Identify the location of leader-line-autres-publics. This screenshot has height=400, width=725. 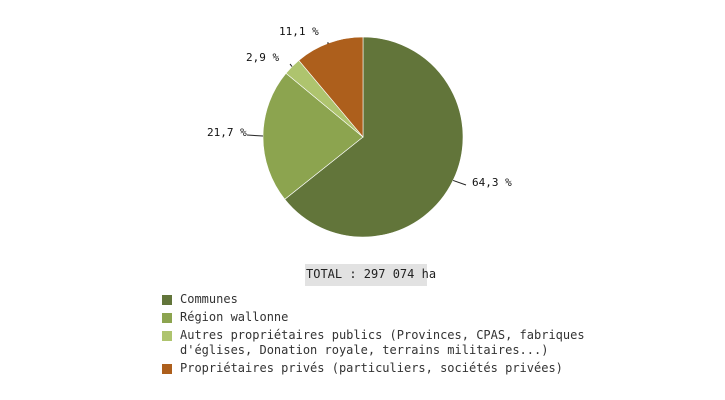
(291, 65).